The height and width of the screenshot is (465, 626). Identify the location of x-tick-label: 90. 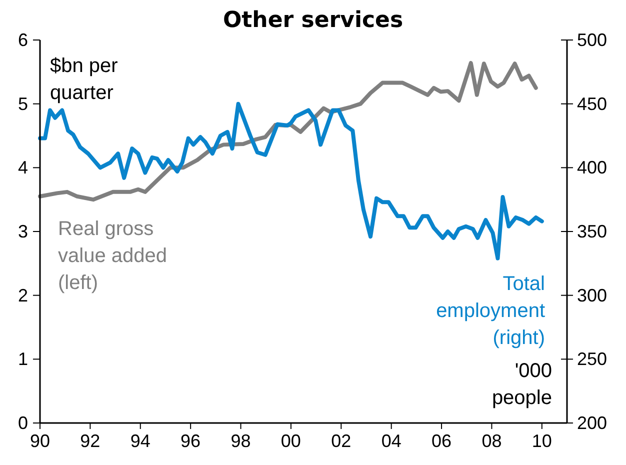
(40, 441).